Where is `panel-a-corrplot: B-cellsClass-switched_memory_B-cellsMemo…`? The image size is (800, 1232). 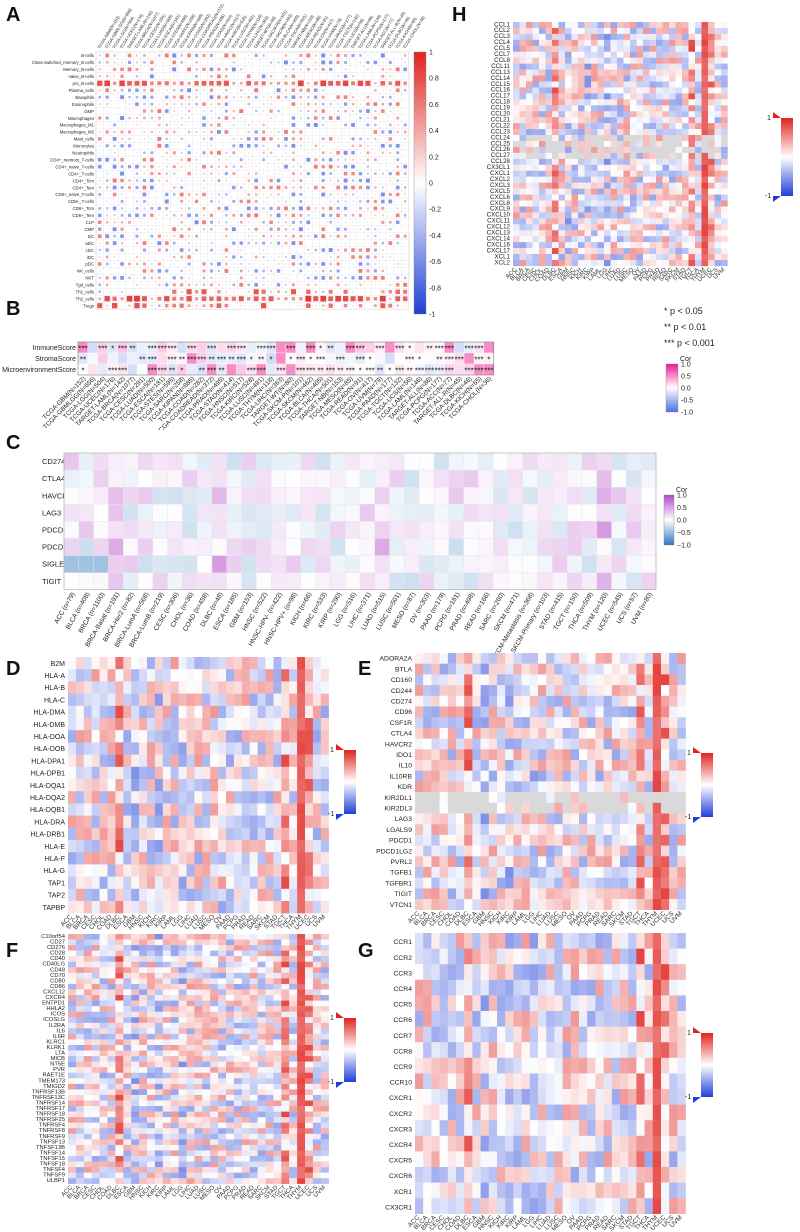 panel-a-corrplot: B-cellsClass-switched_memory_B-cellsMemo… is located at coordinates (236, 160).